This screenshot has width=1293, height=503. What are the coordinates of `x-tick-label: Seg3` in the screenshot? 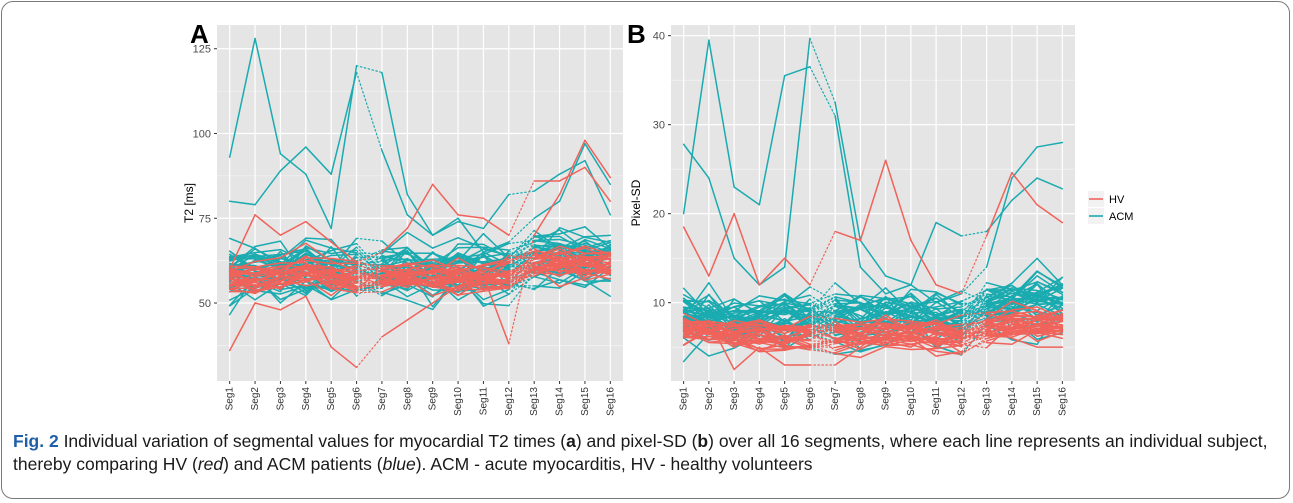 It's located at (734, 399).